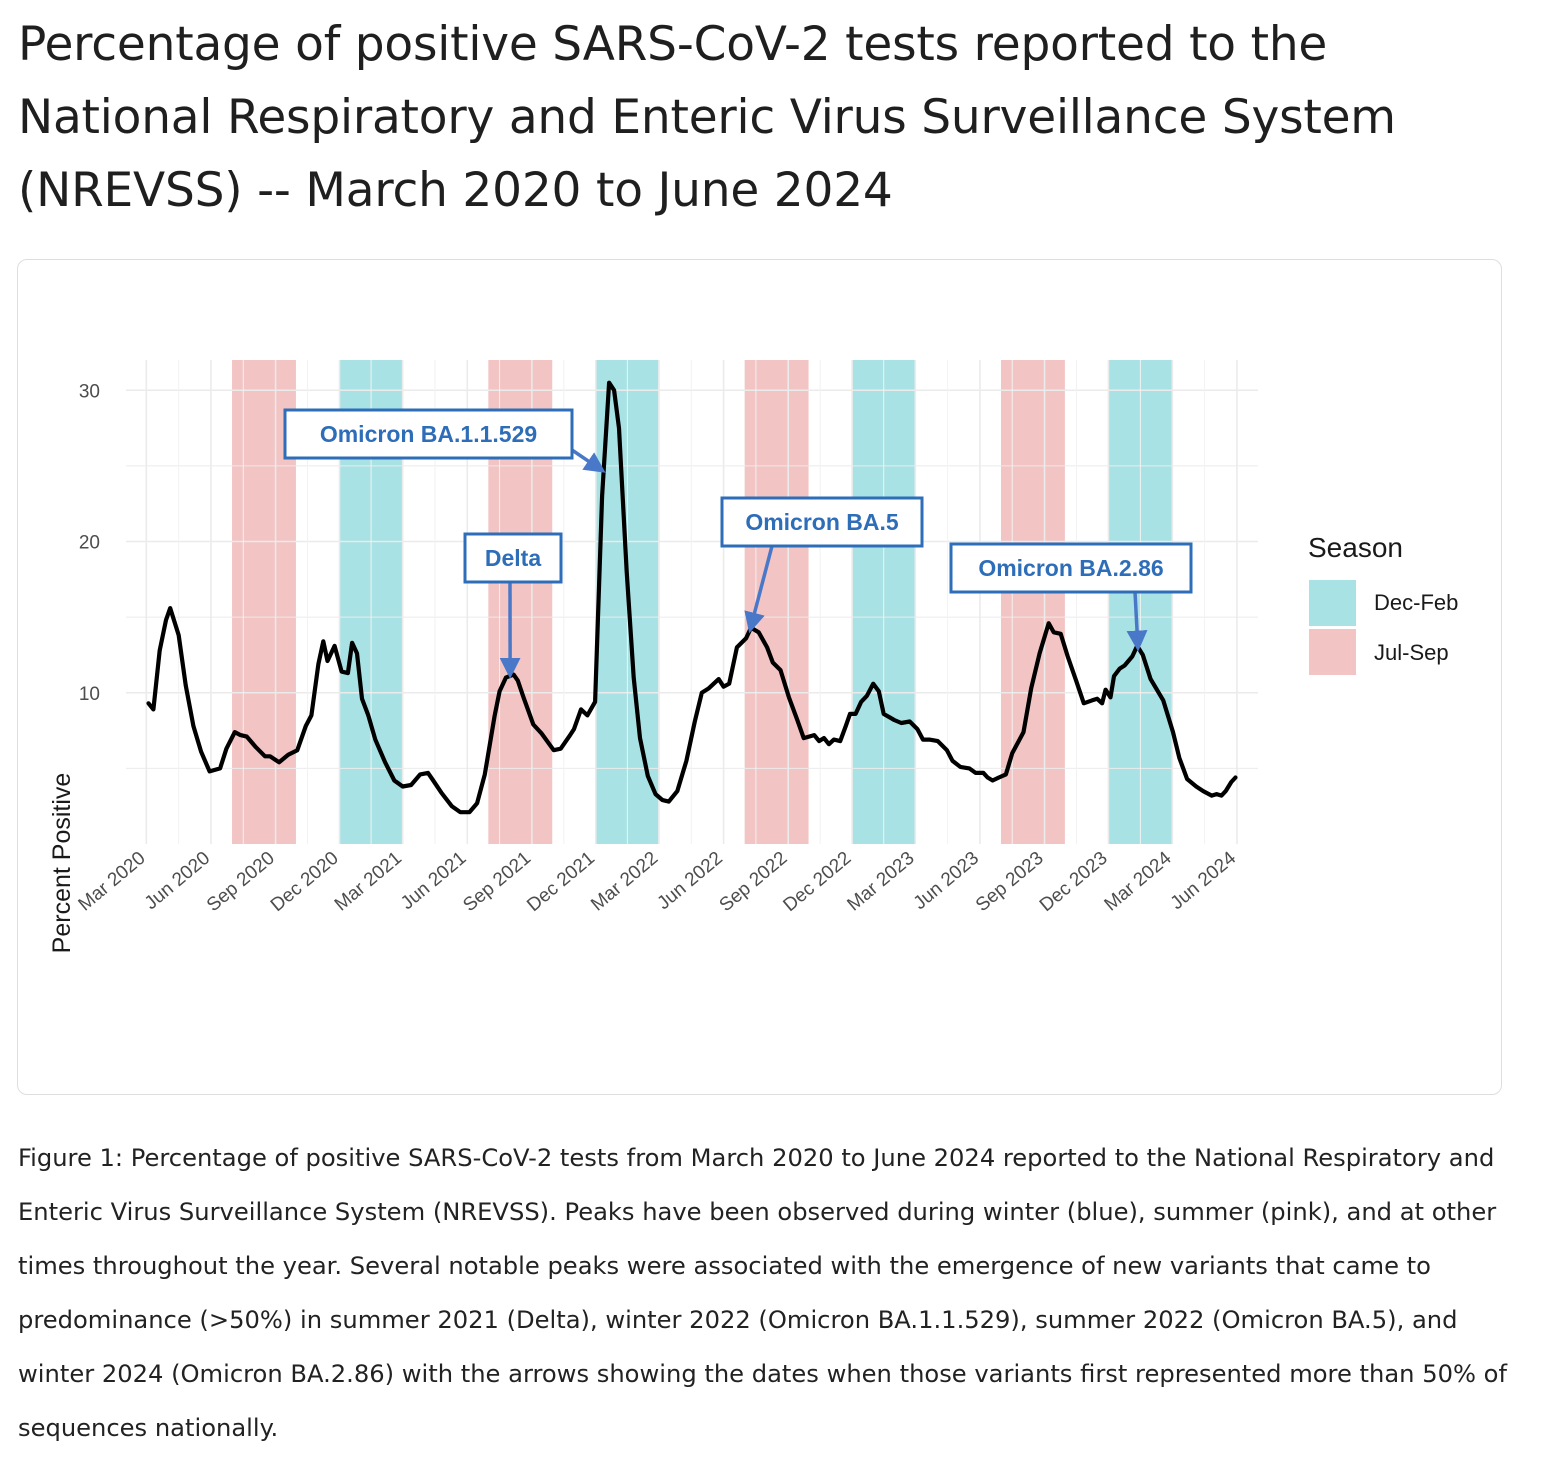 The width and height of the screenshot is (1560, 1466). What do you see at coordinates (1332, 603) in the screenshot?
I see `legend-swatch-dec-feb` at bounding box center [1332, 603].